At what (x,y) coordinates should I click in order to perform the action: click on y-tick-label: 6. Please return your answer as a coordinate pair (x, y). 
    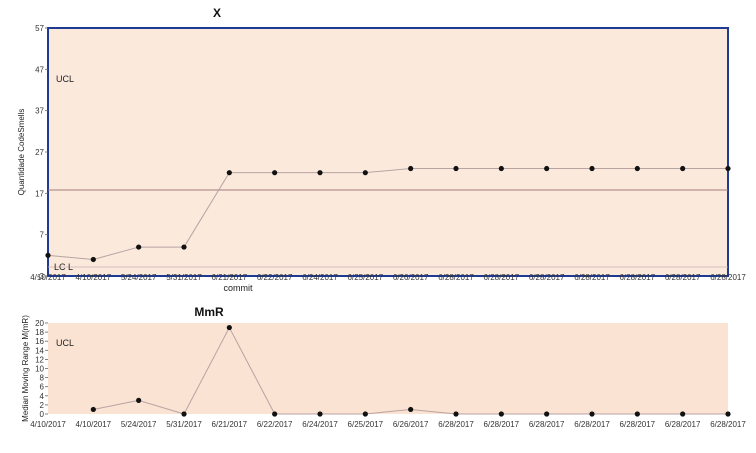
    Looking at the image, I should click on (42, 387).